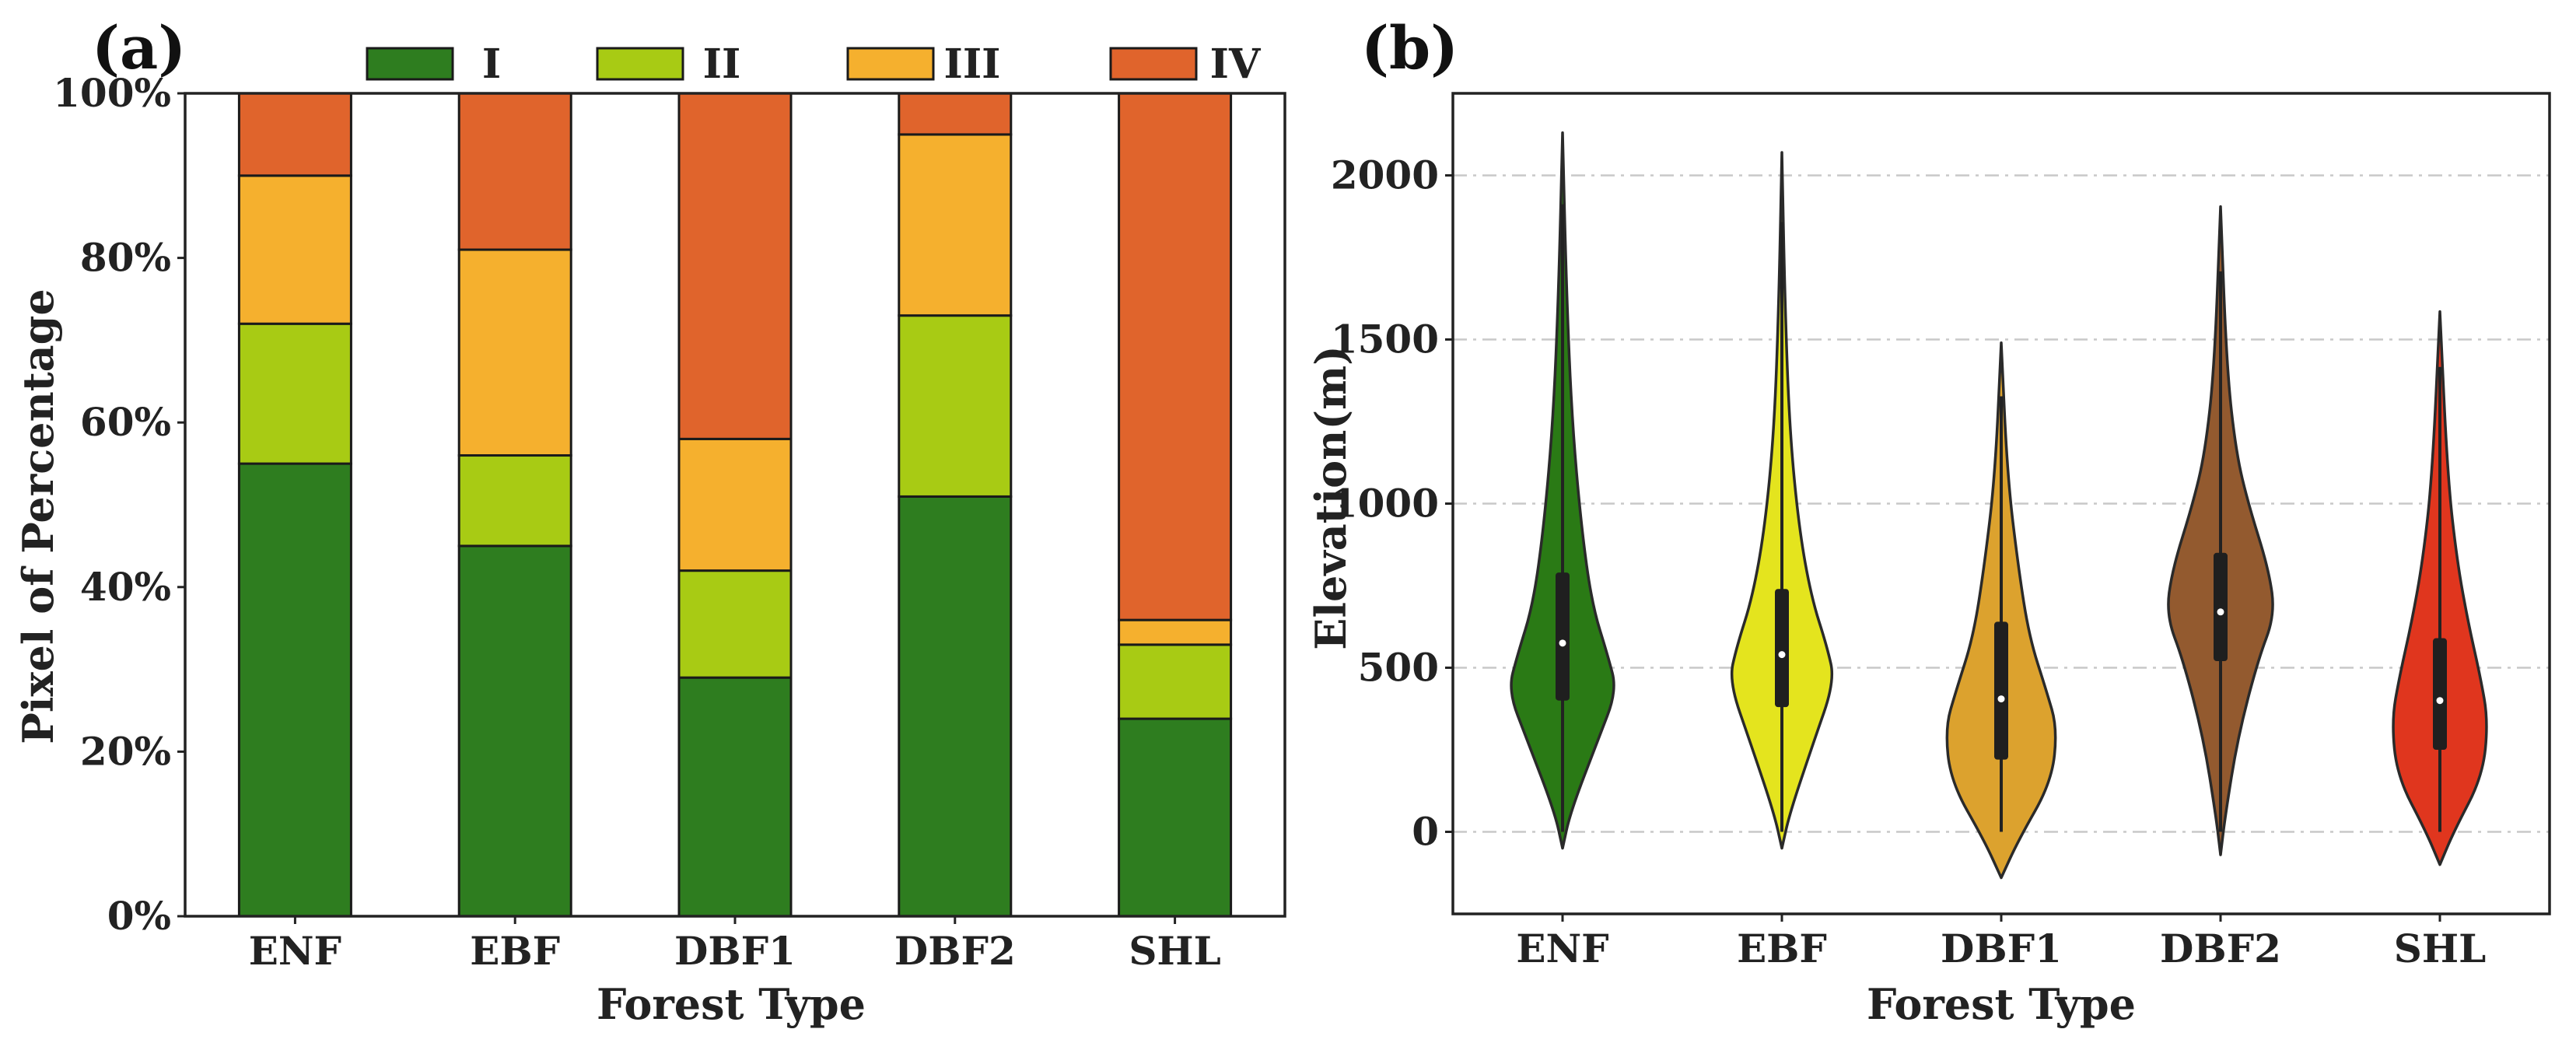 This screenshot has width=2576, height=1043. I want to click on bar-segment-dbf2-iii, so click(955, 225).